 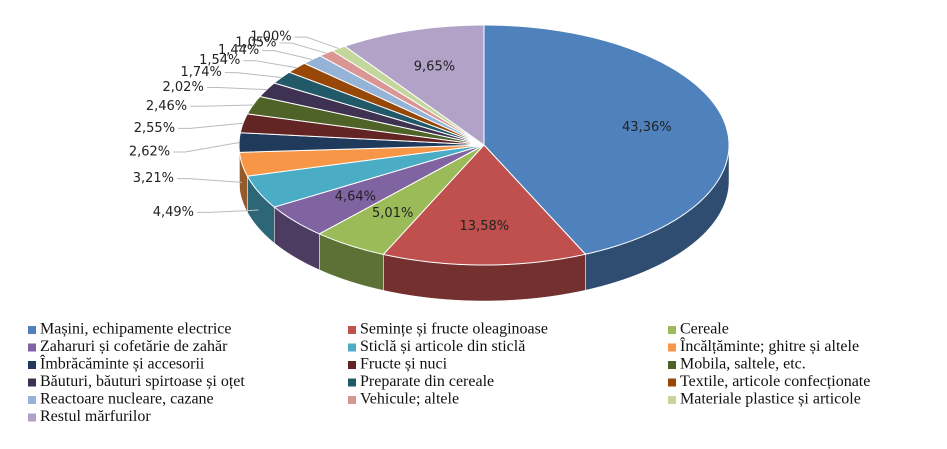 What do you see at coordinates (442, 346) in the screenshot?
I see `legend-label: Sticlă și articole din sticlă` at bounding box center [442, 346].